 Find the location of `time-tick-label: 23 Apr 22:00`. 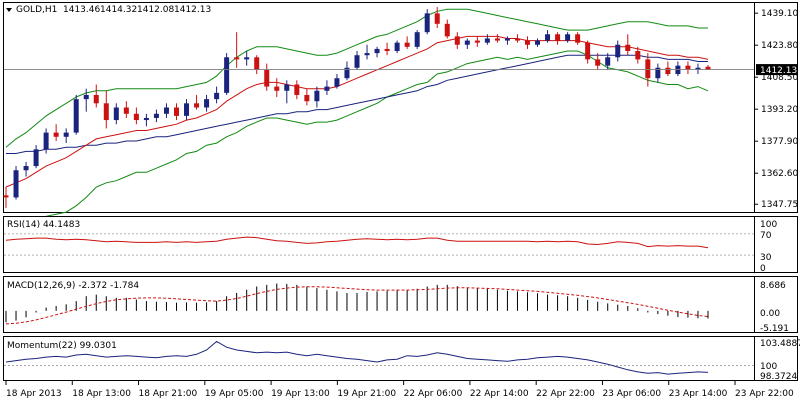

time-tick-label: 23 Apr 22:00 is located at coordinates (764, 394).